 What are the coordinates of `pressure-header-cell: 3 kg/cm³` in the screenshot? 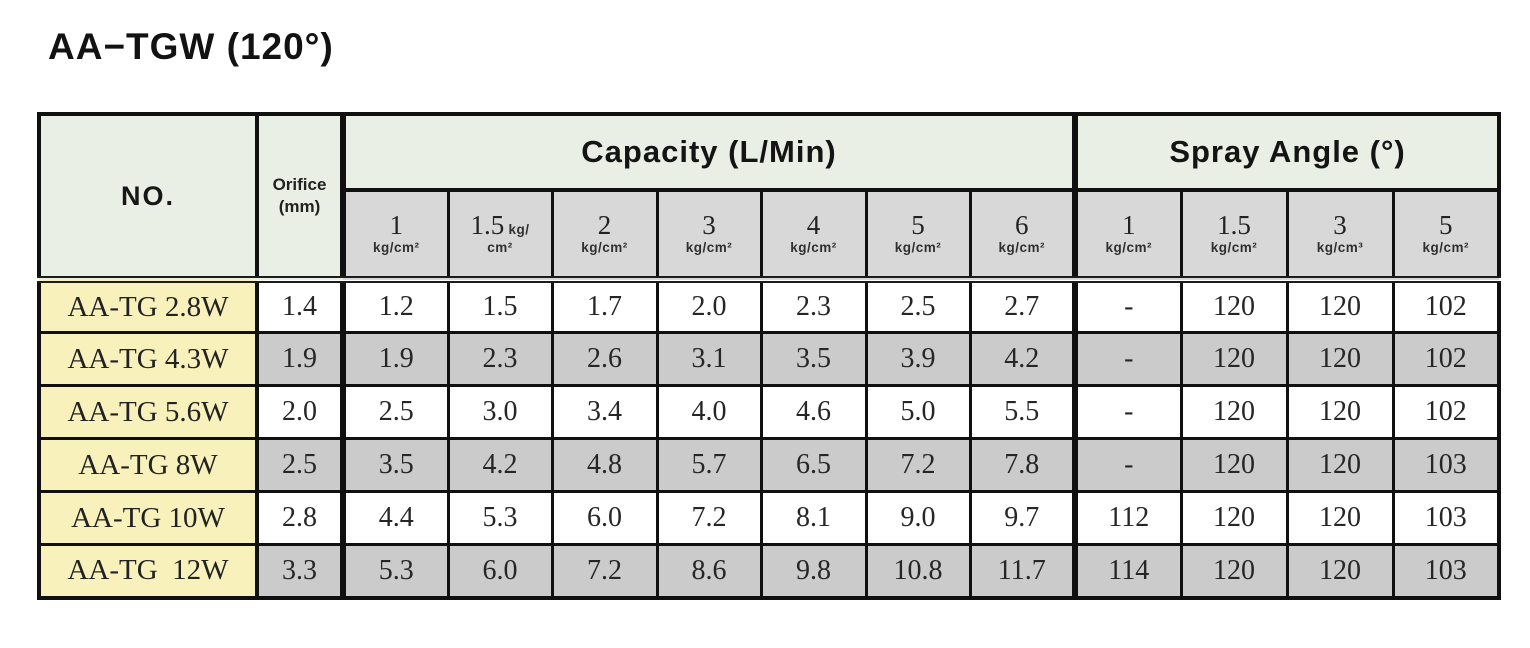 It's located at (1340, 235).